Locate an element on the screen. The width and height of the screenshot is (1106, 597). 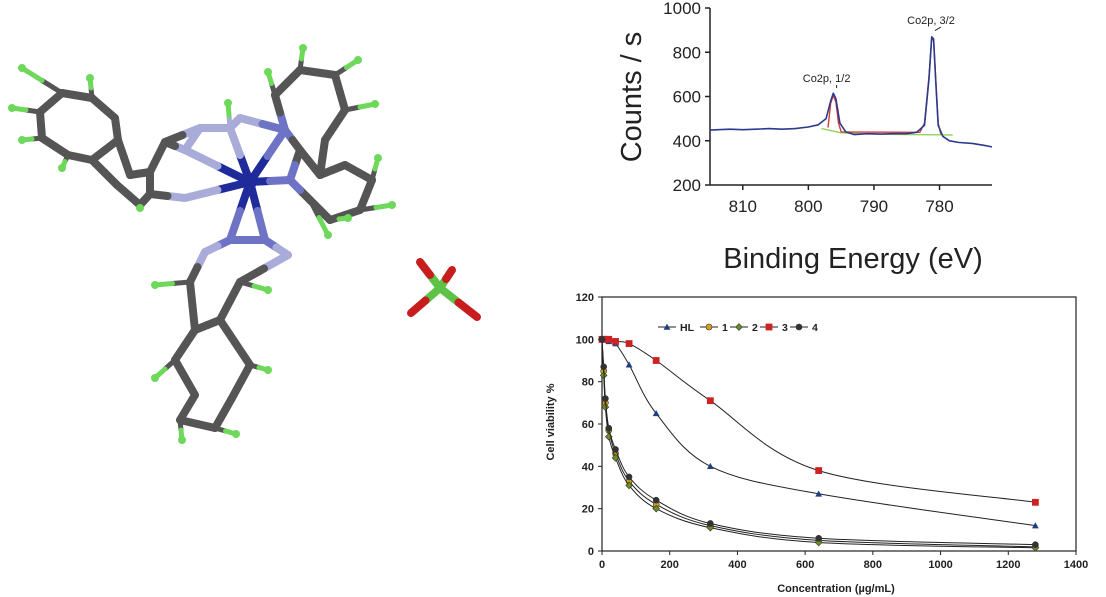
cell-y-tick-label: 80 is located at coordinates (588, 383).